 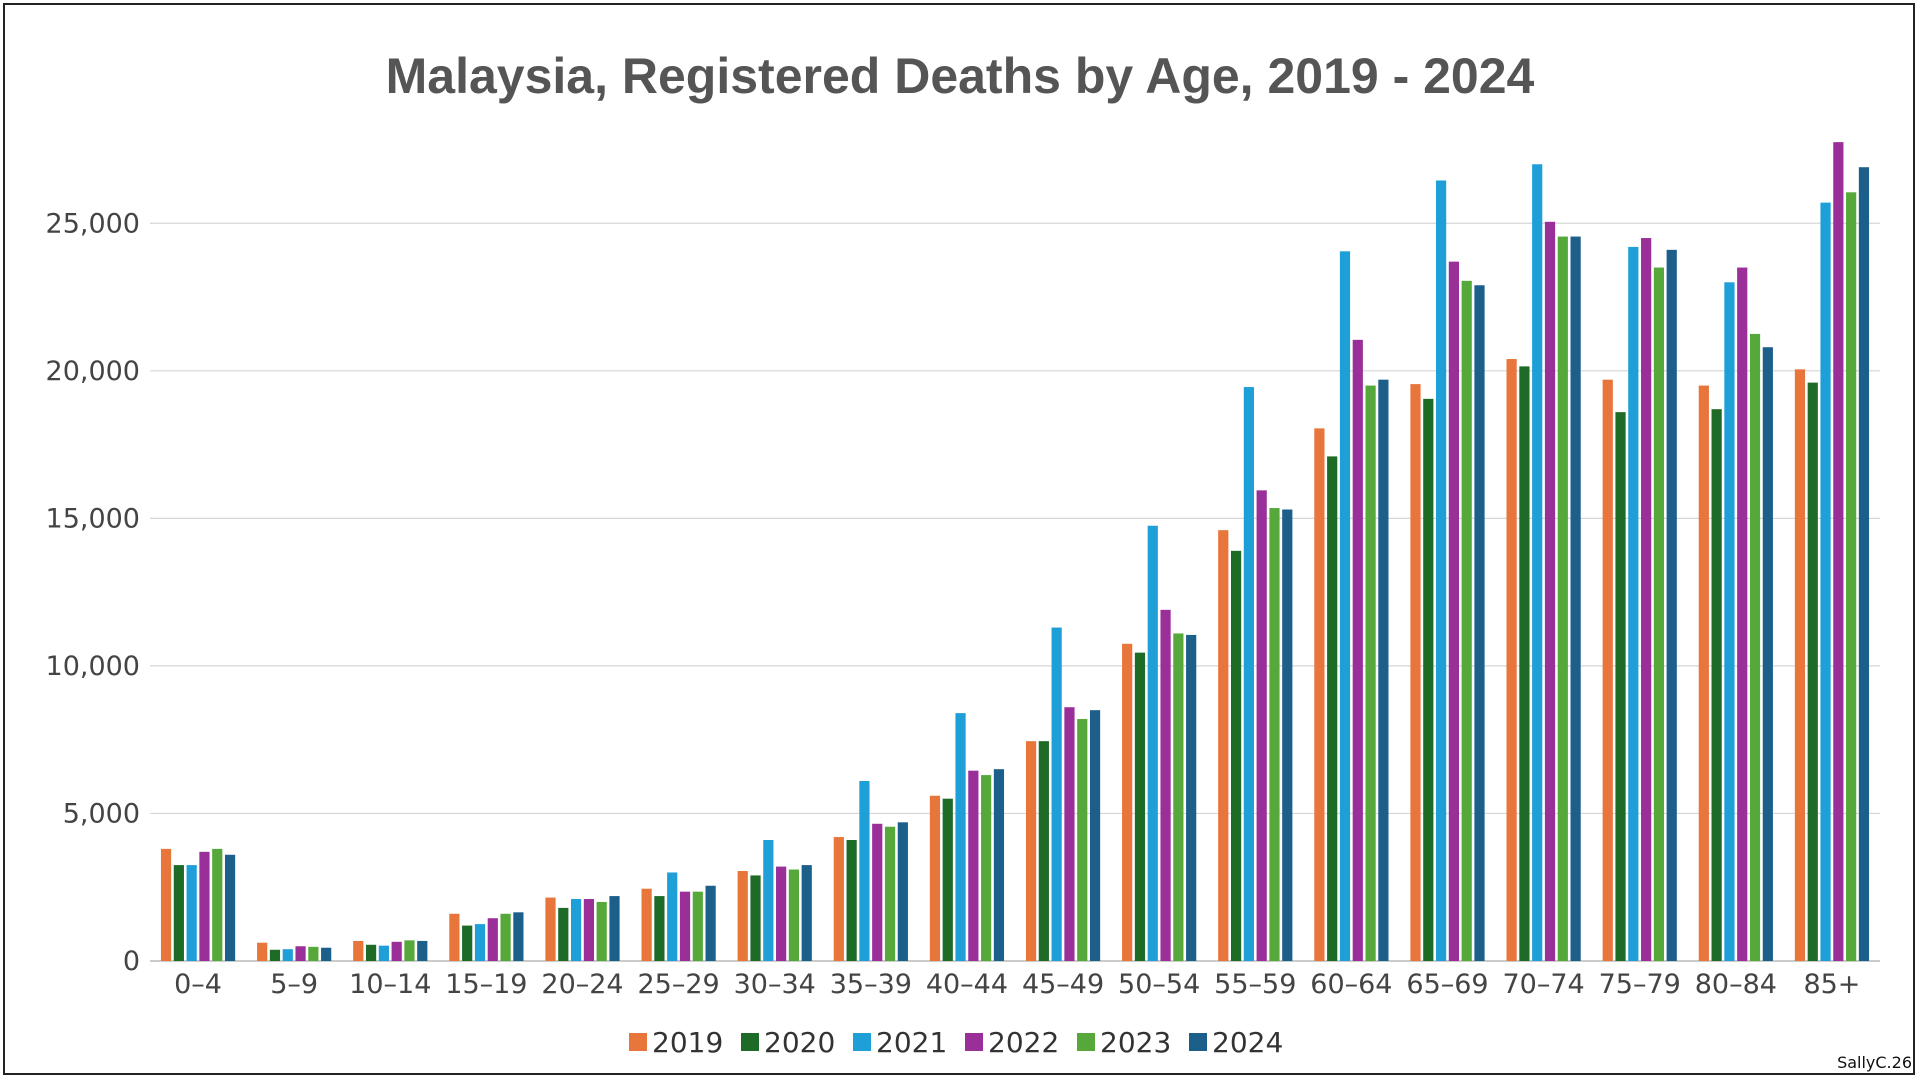 What do you see at coordinates (198, 984) in the screenshot?
I see `x-tick-label: 0–4` at bounding box center [198, 984].